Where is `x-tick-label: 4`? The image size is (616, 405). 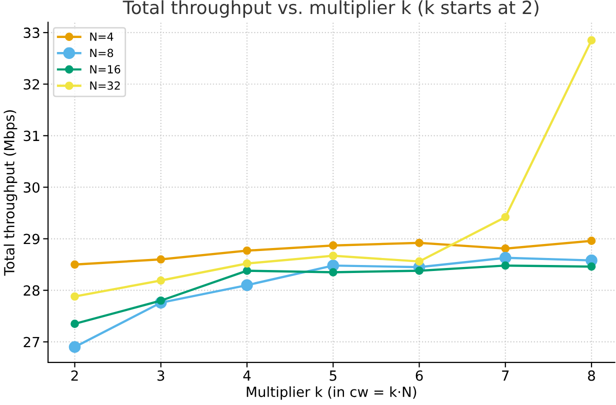
x-tick-label: 4 is located at coordinates (247, 375).